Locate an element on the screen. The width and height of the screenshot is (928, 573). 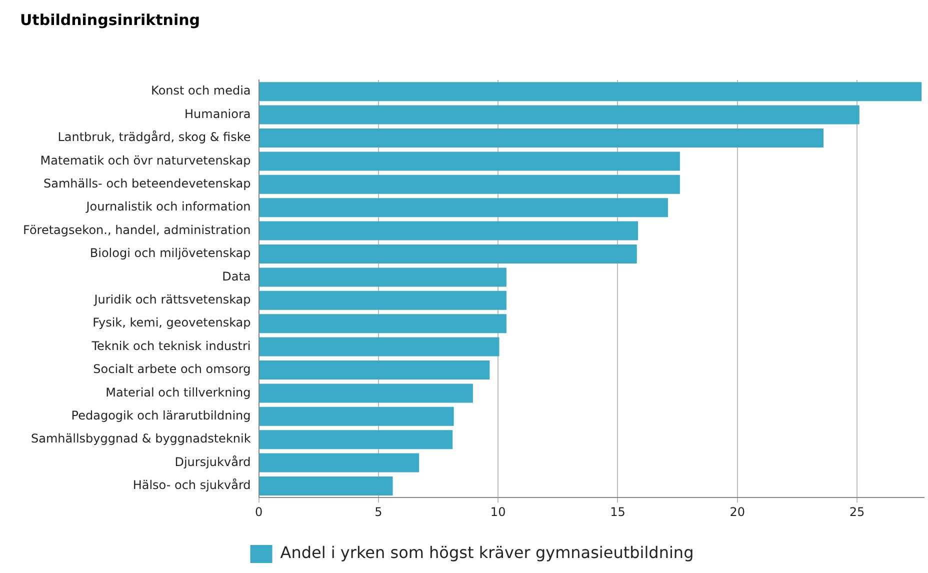
y-tick-label: Samhällsbyggnad & byggnadsteknik is located at coordinates (141, 439).